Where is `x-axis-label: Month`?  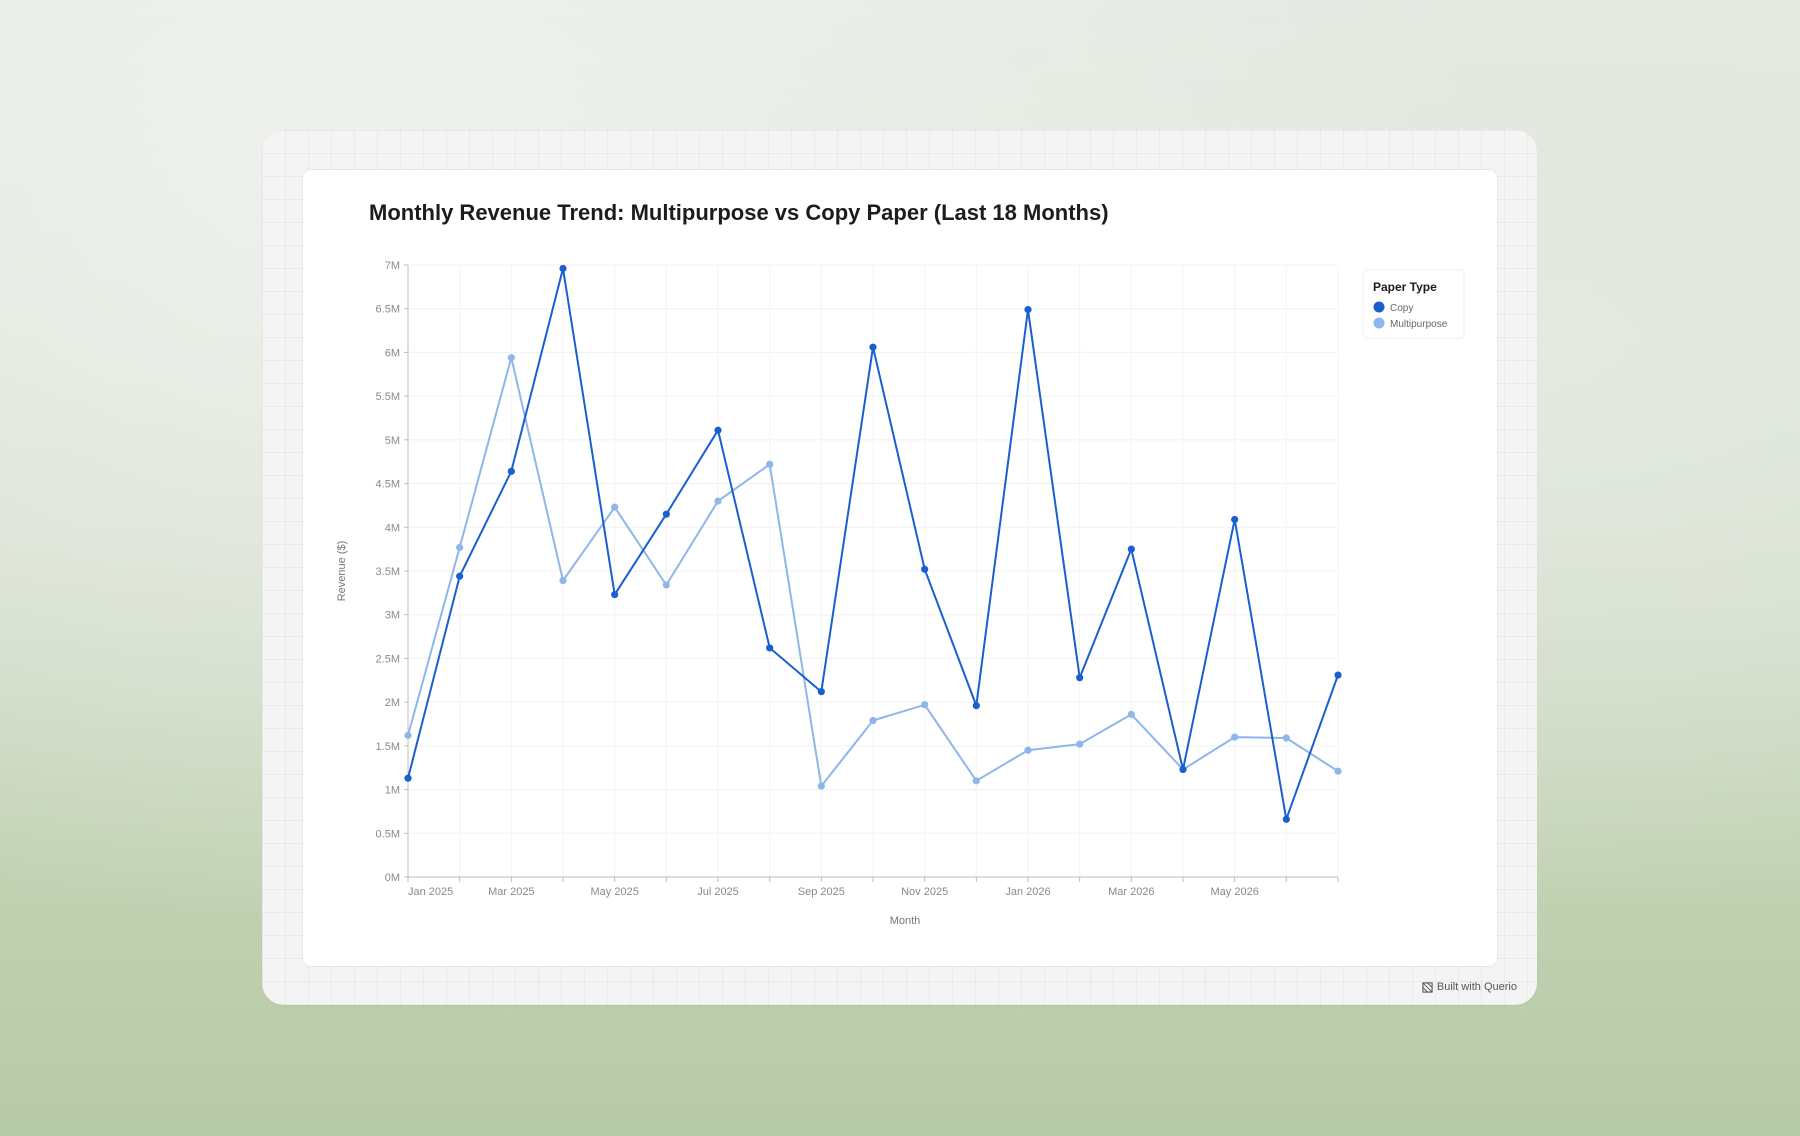
x-axis-label: Month is located at coordinates (905, 921).